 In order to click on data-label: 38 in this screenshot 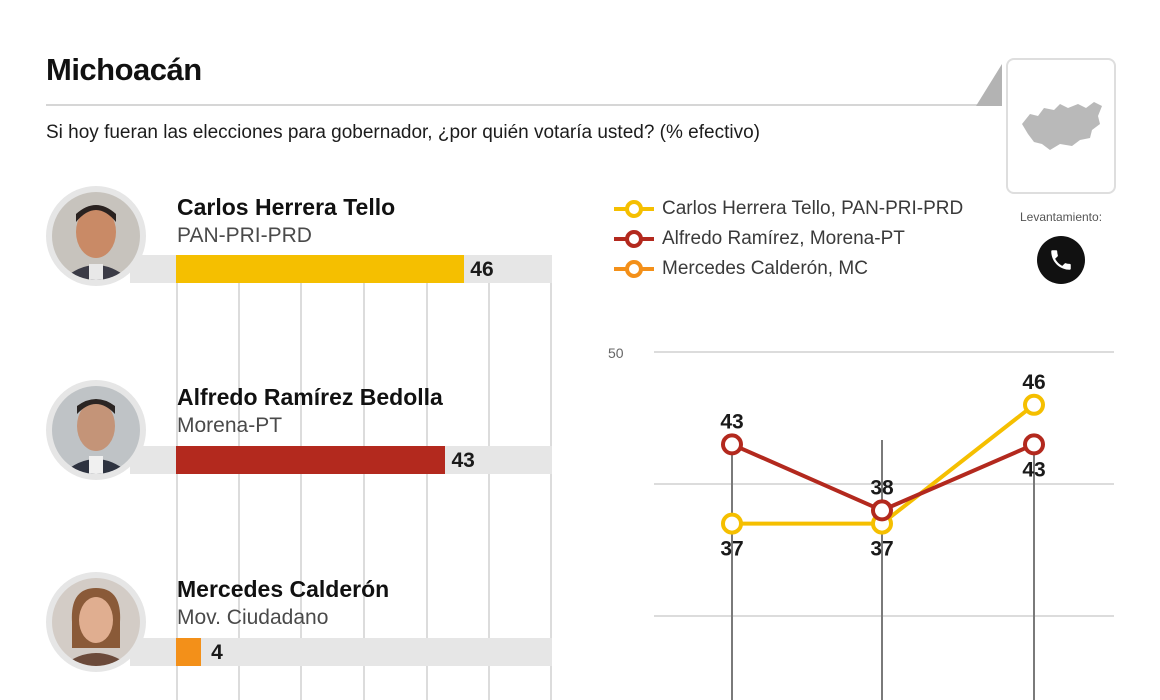, I will do `click(882, 487)`.